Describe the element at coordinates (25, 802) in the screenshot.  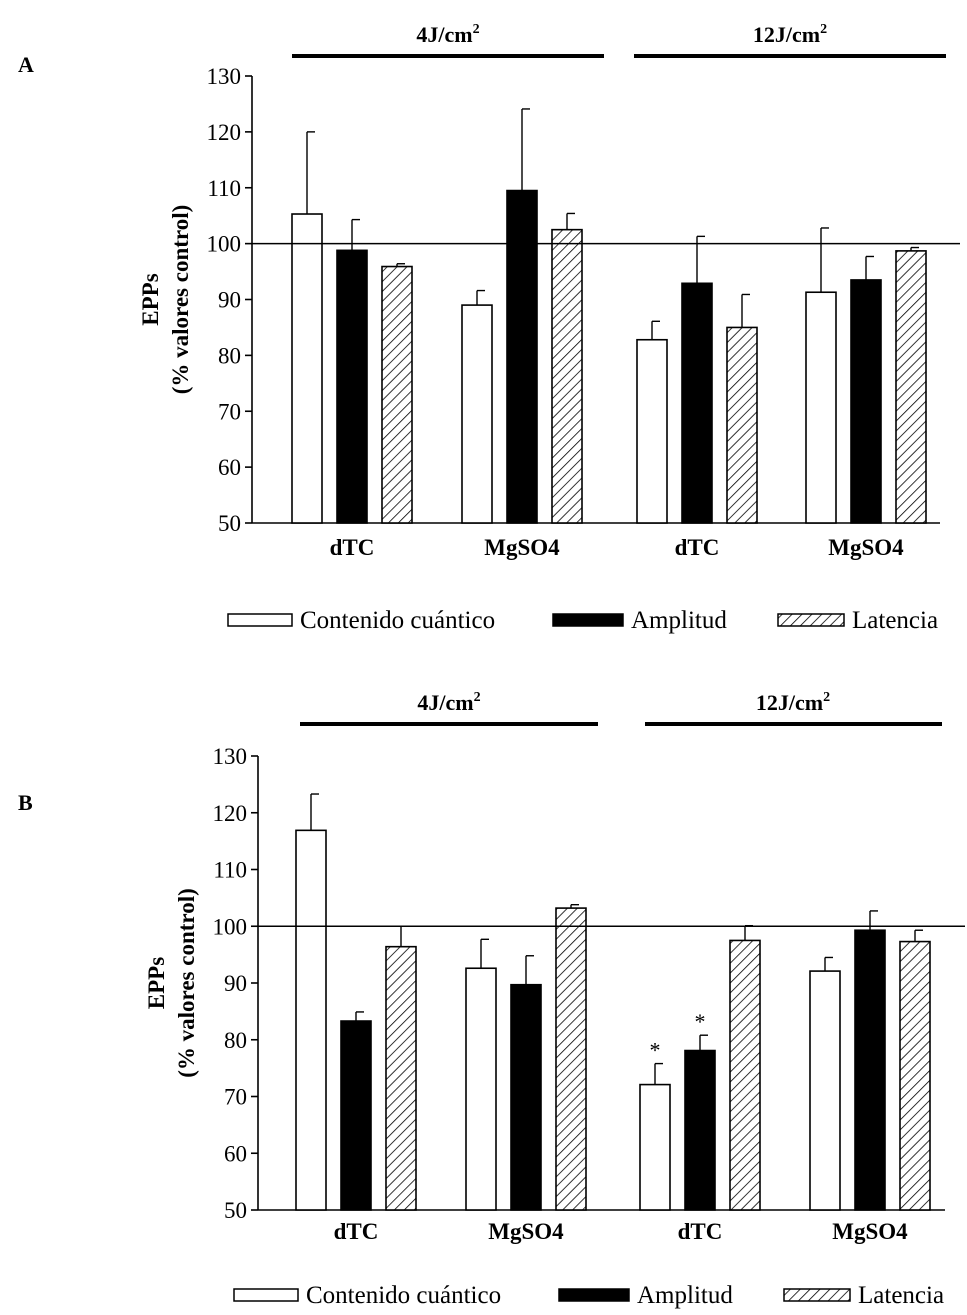
I see `panel-label: B` at that location.